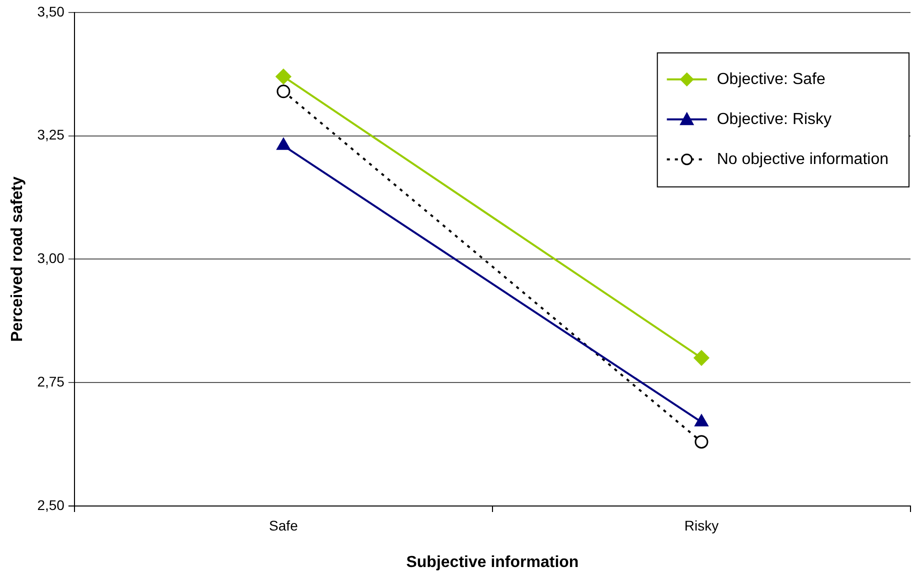 Image resolution: width=919 pixels, height=580 pixels. I want to click on y-tick-label: 2,75, so click(51, 381).